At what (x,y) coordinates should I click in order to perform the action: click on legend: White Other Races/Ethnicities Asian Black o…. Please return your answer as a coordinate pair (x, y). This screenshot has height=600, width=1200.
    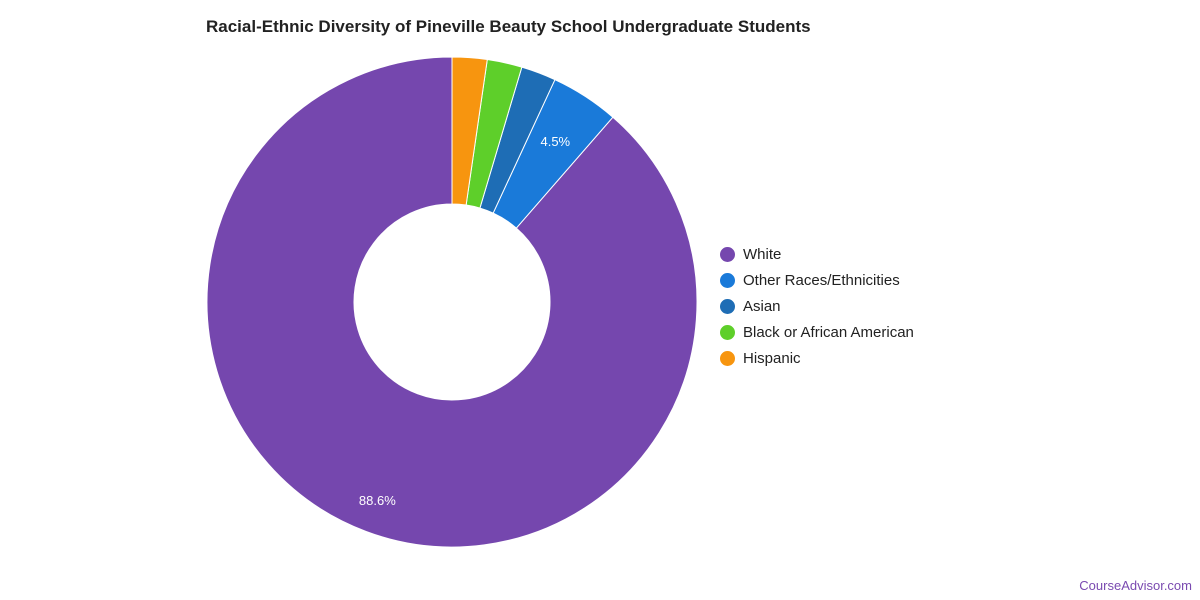
    Looking at the image, I should click on (817, 306).